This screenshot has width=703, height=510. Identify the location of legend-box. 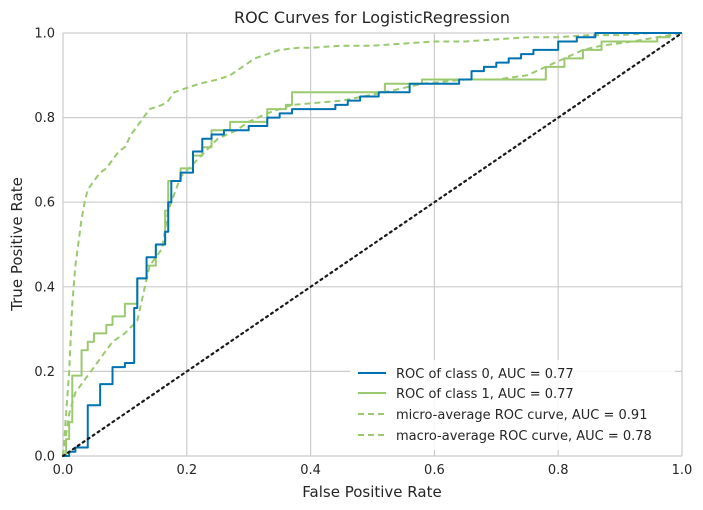
(512, 405).